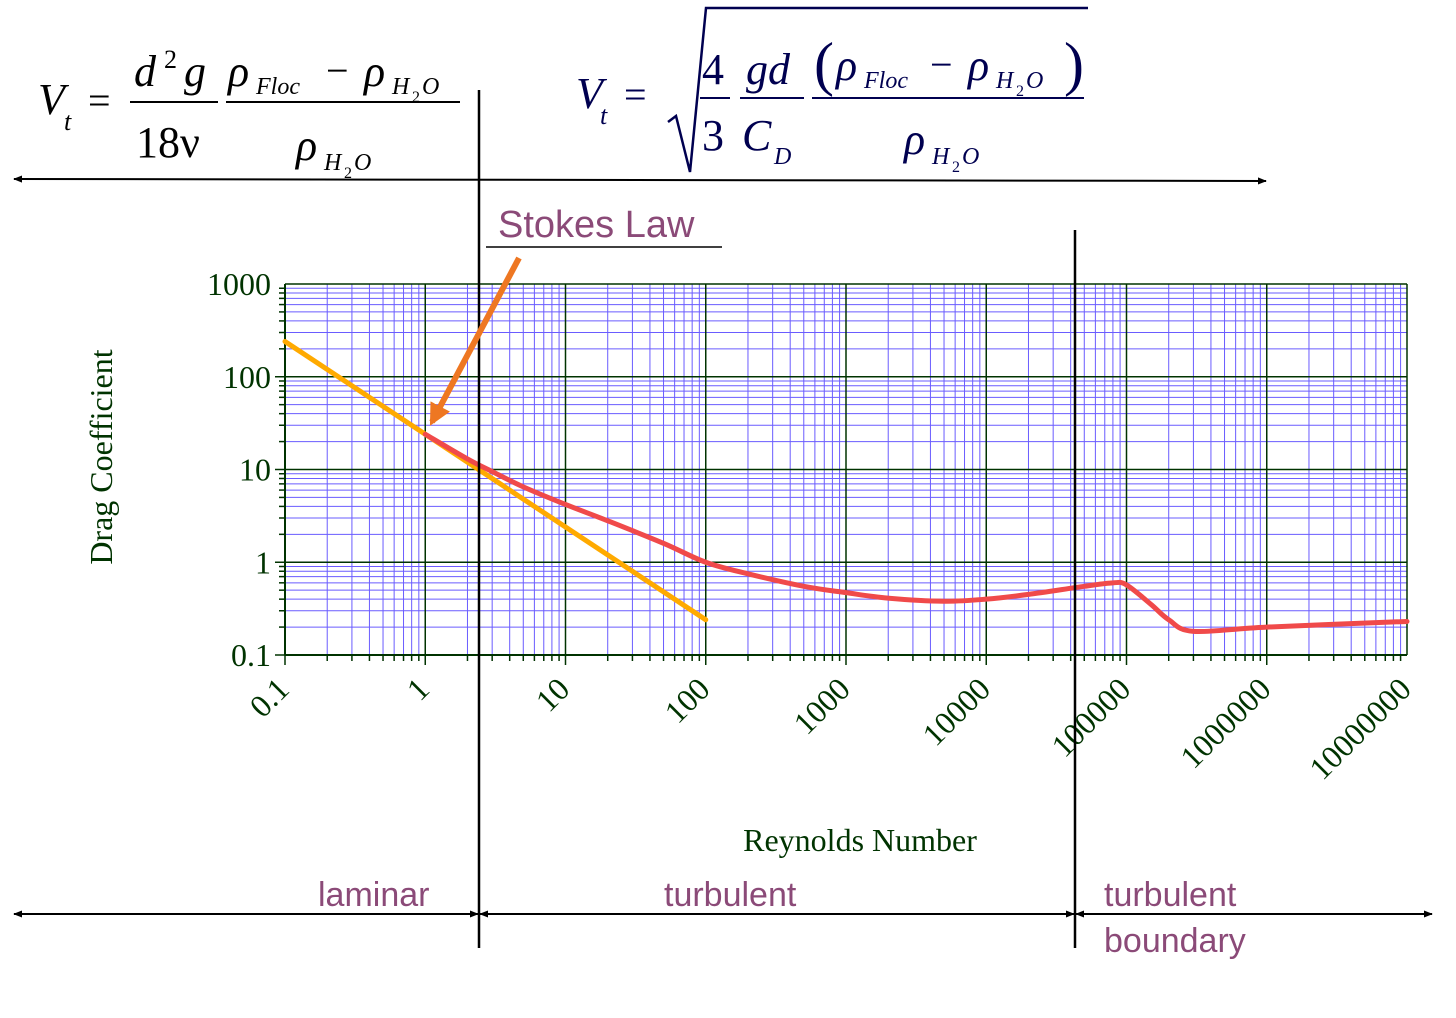  I want to click on eq2-paren-left: (, so click(824, 64).